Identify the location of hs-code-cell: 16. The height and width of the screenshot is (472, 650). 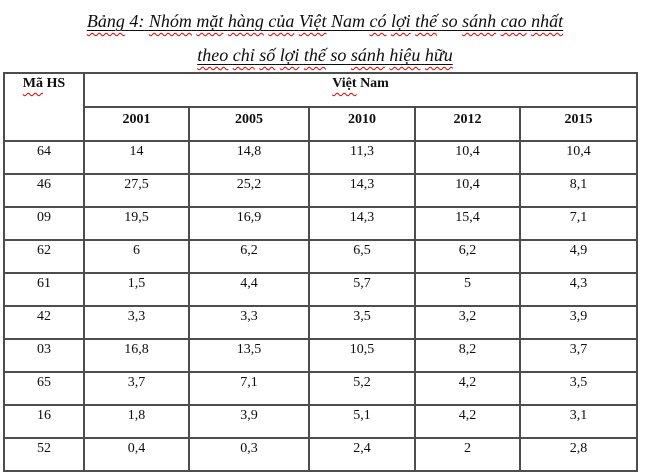
(44, 421).